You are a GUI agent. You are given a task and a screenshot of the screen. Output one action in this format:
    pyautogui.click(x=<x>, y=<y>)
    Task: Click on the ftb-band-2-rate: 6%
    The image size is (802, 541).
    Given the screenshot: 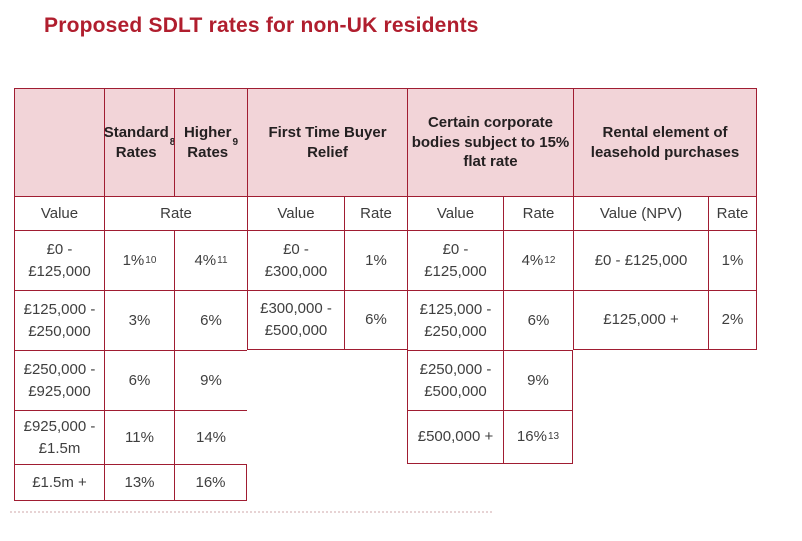 What is the action you would take?
    pyautogui.click(x=375, y=320)
    